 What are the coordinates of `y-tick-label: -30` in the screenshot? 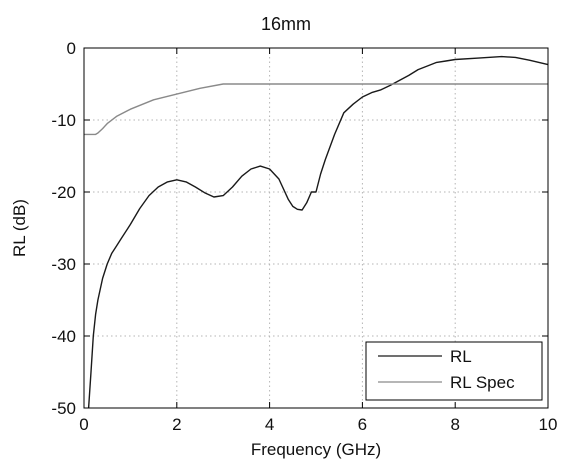 It's located at (63, 264).